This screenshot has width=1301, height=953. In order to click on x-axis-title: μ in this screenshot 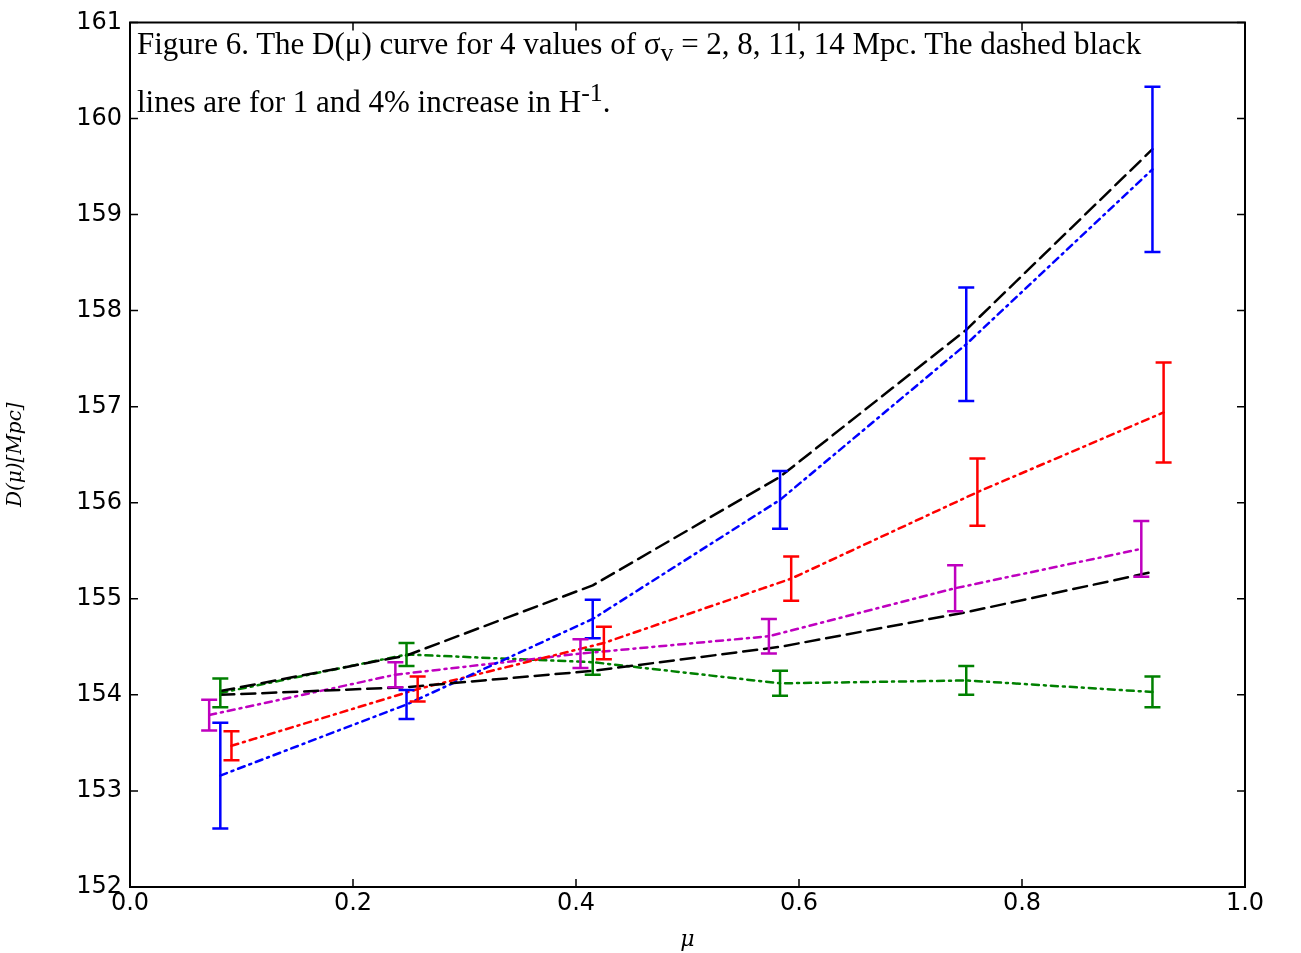, I will do `click(687, 938)`.